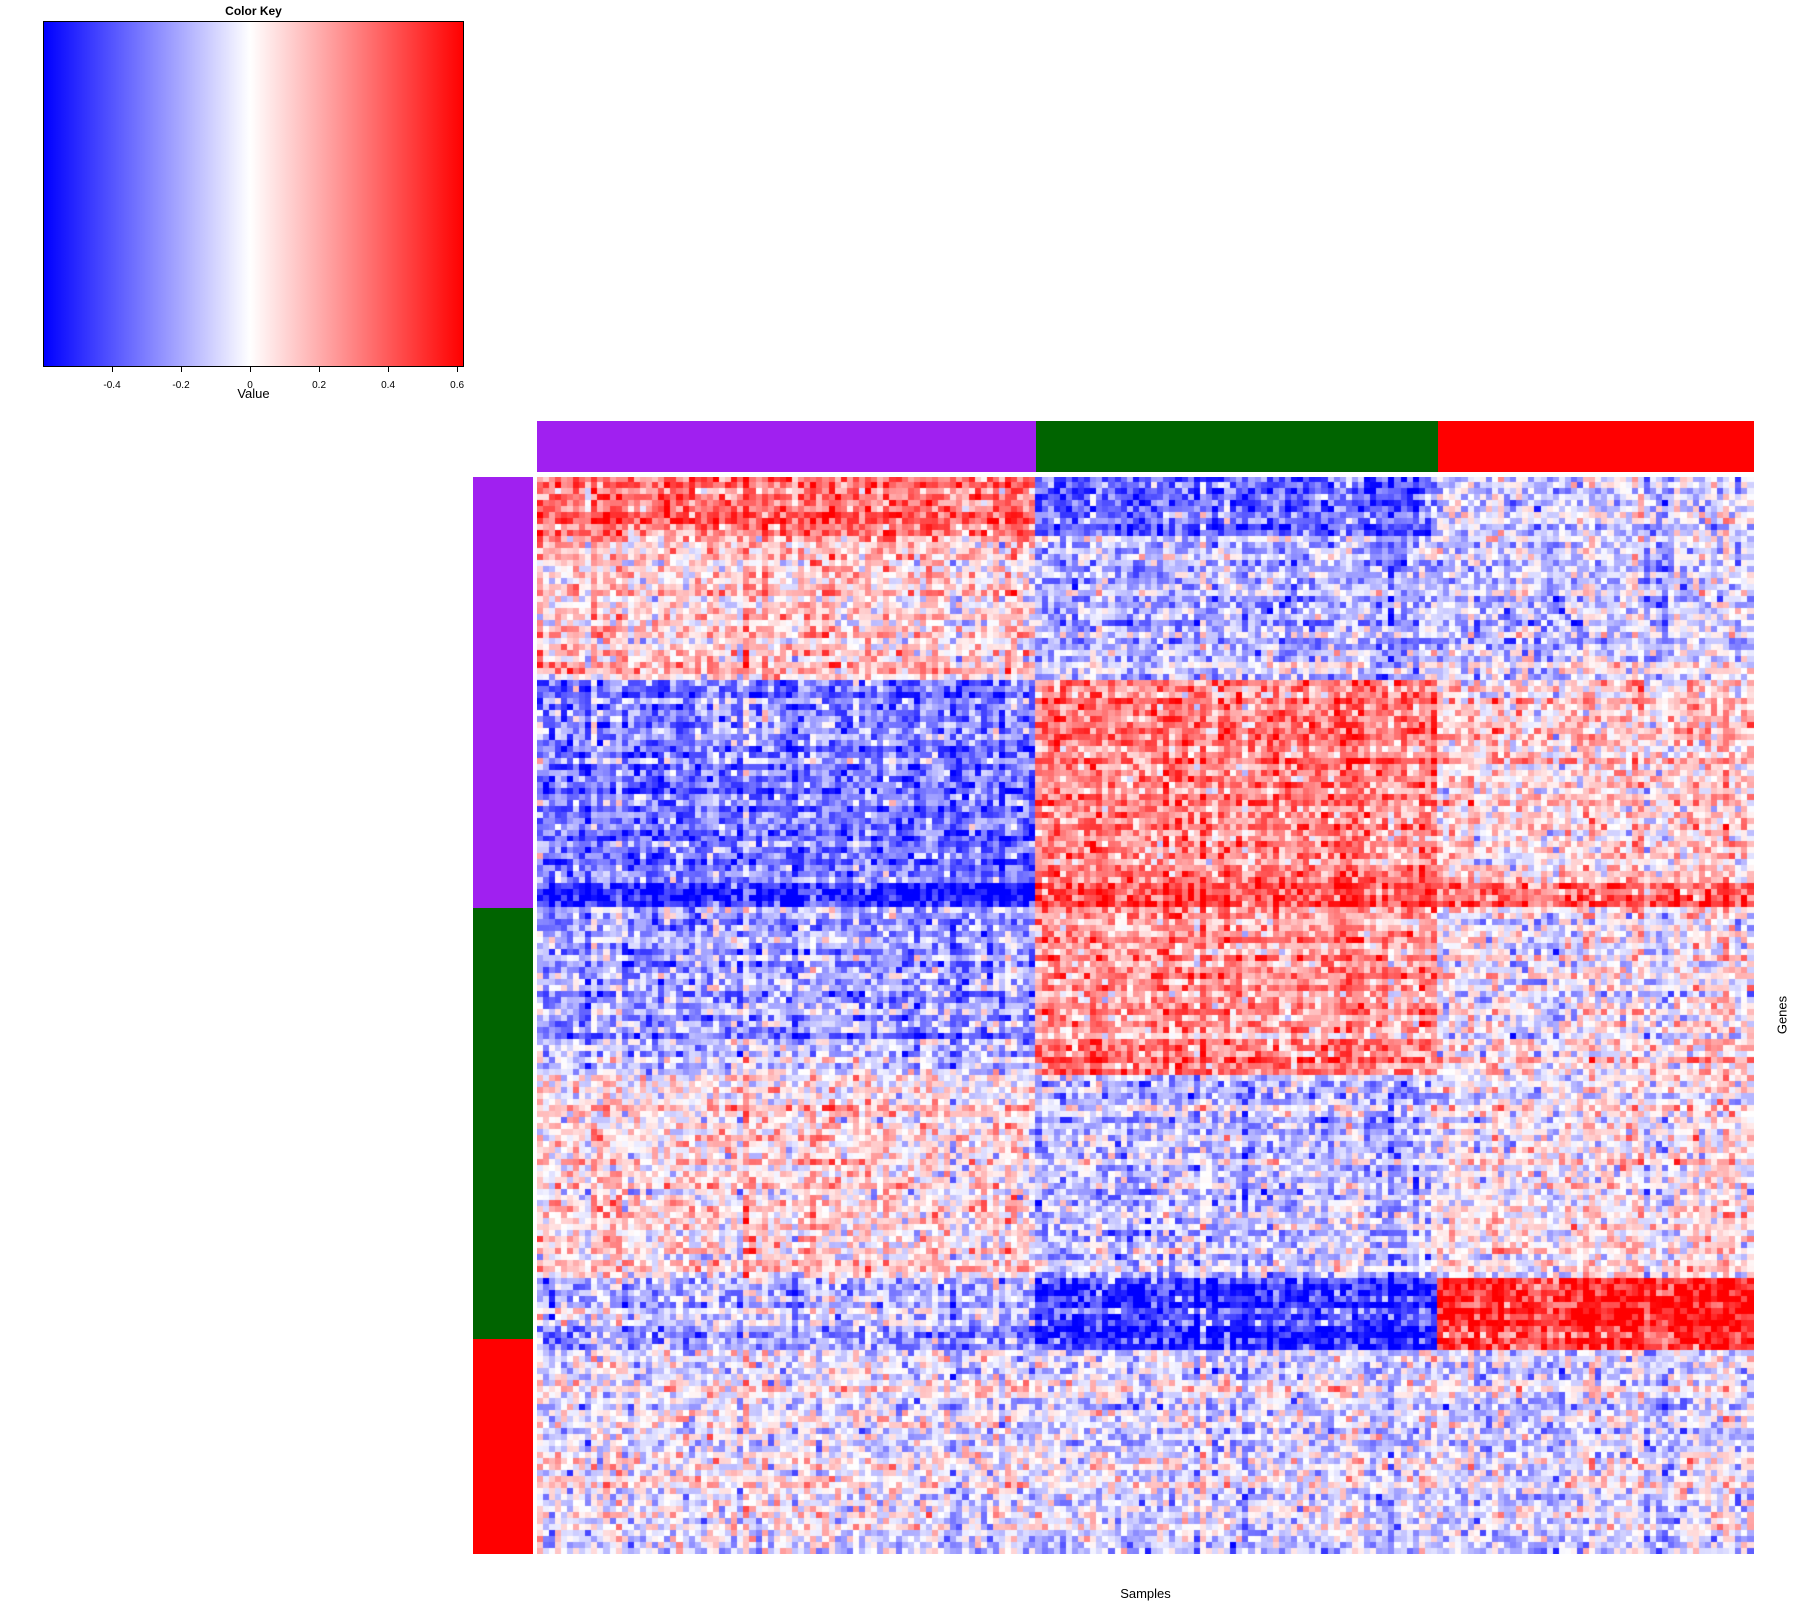 This screenshot has height=1601, width=1800. What do you see at coordinates (112, 385) in the screenshot?
I see `color-key-tick-label: -0.4` at bounding box center [112, 385].